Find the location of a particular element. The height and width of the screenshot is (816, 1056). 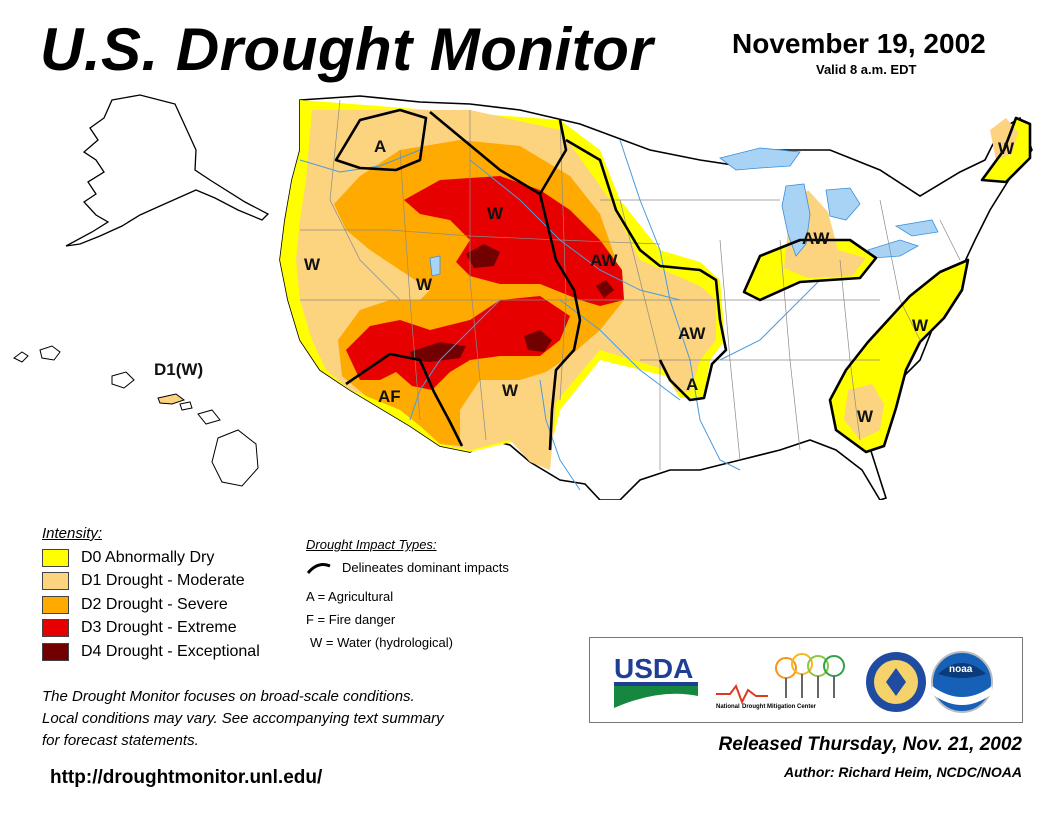

label-carolinas-w: W is located at coordinates (865, 416).